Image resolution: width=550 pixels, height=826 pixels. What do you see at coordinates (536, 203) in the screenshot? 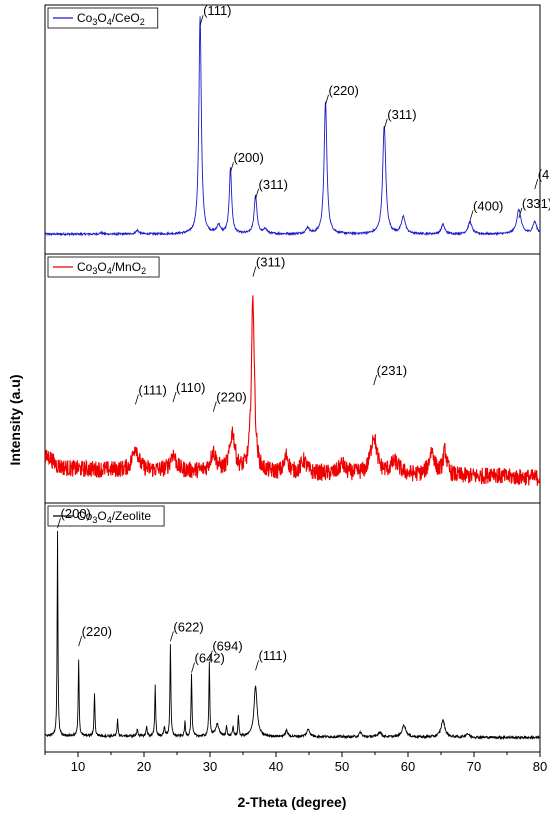
I see `peak-annotation: (331)` at bounding box center [536, 203].